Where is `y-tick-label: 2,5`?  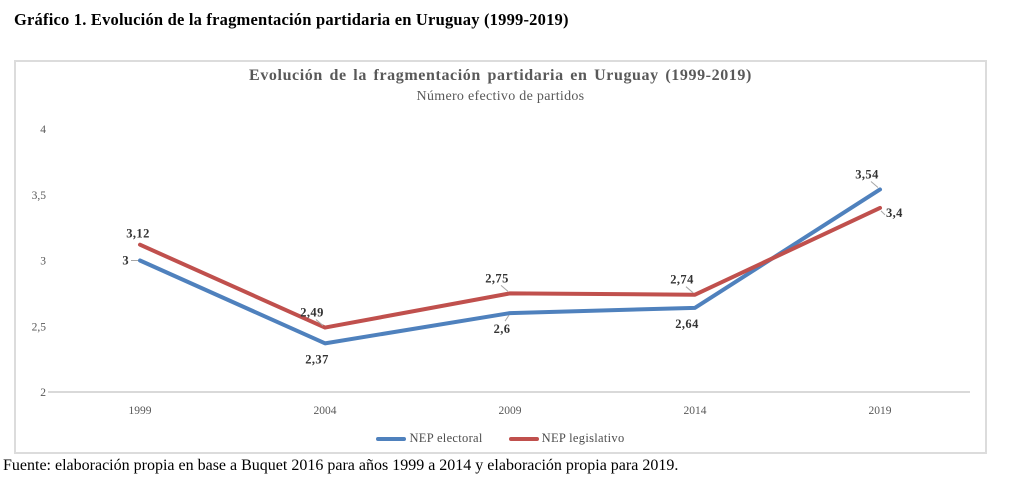 y-tick-label: 2,5 is located at coordinates (39, 327).